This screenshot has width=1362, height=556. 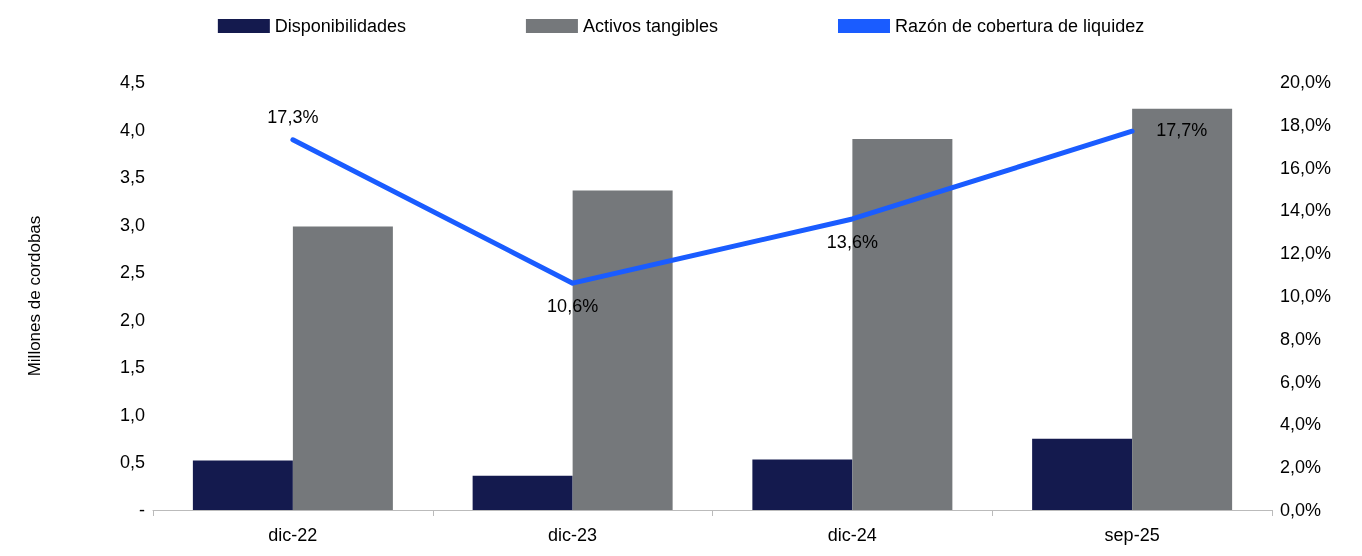 I want to click on legend-label: Razón de cobertura de liquidez, so click(x=1019, y=26).